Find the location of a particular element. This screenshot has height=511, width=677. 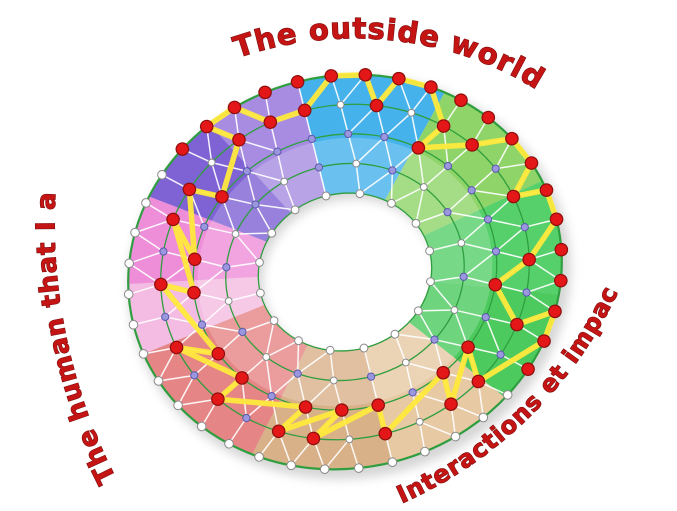

sector-magenta is located at coordinates (197, 240).